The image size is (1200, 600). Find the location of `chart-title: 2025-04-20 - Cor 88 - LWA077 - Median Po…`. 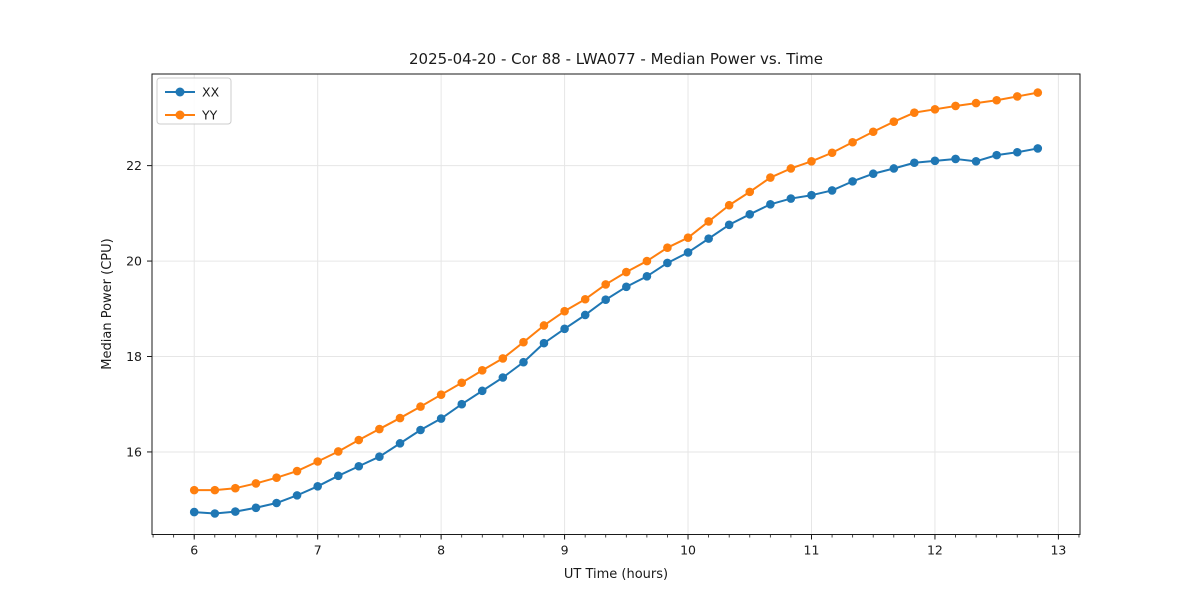

chart-title: 2025-04-20 - Cor 88 - LWA077 - Median Po… is located at coordinates (616, 59).